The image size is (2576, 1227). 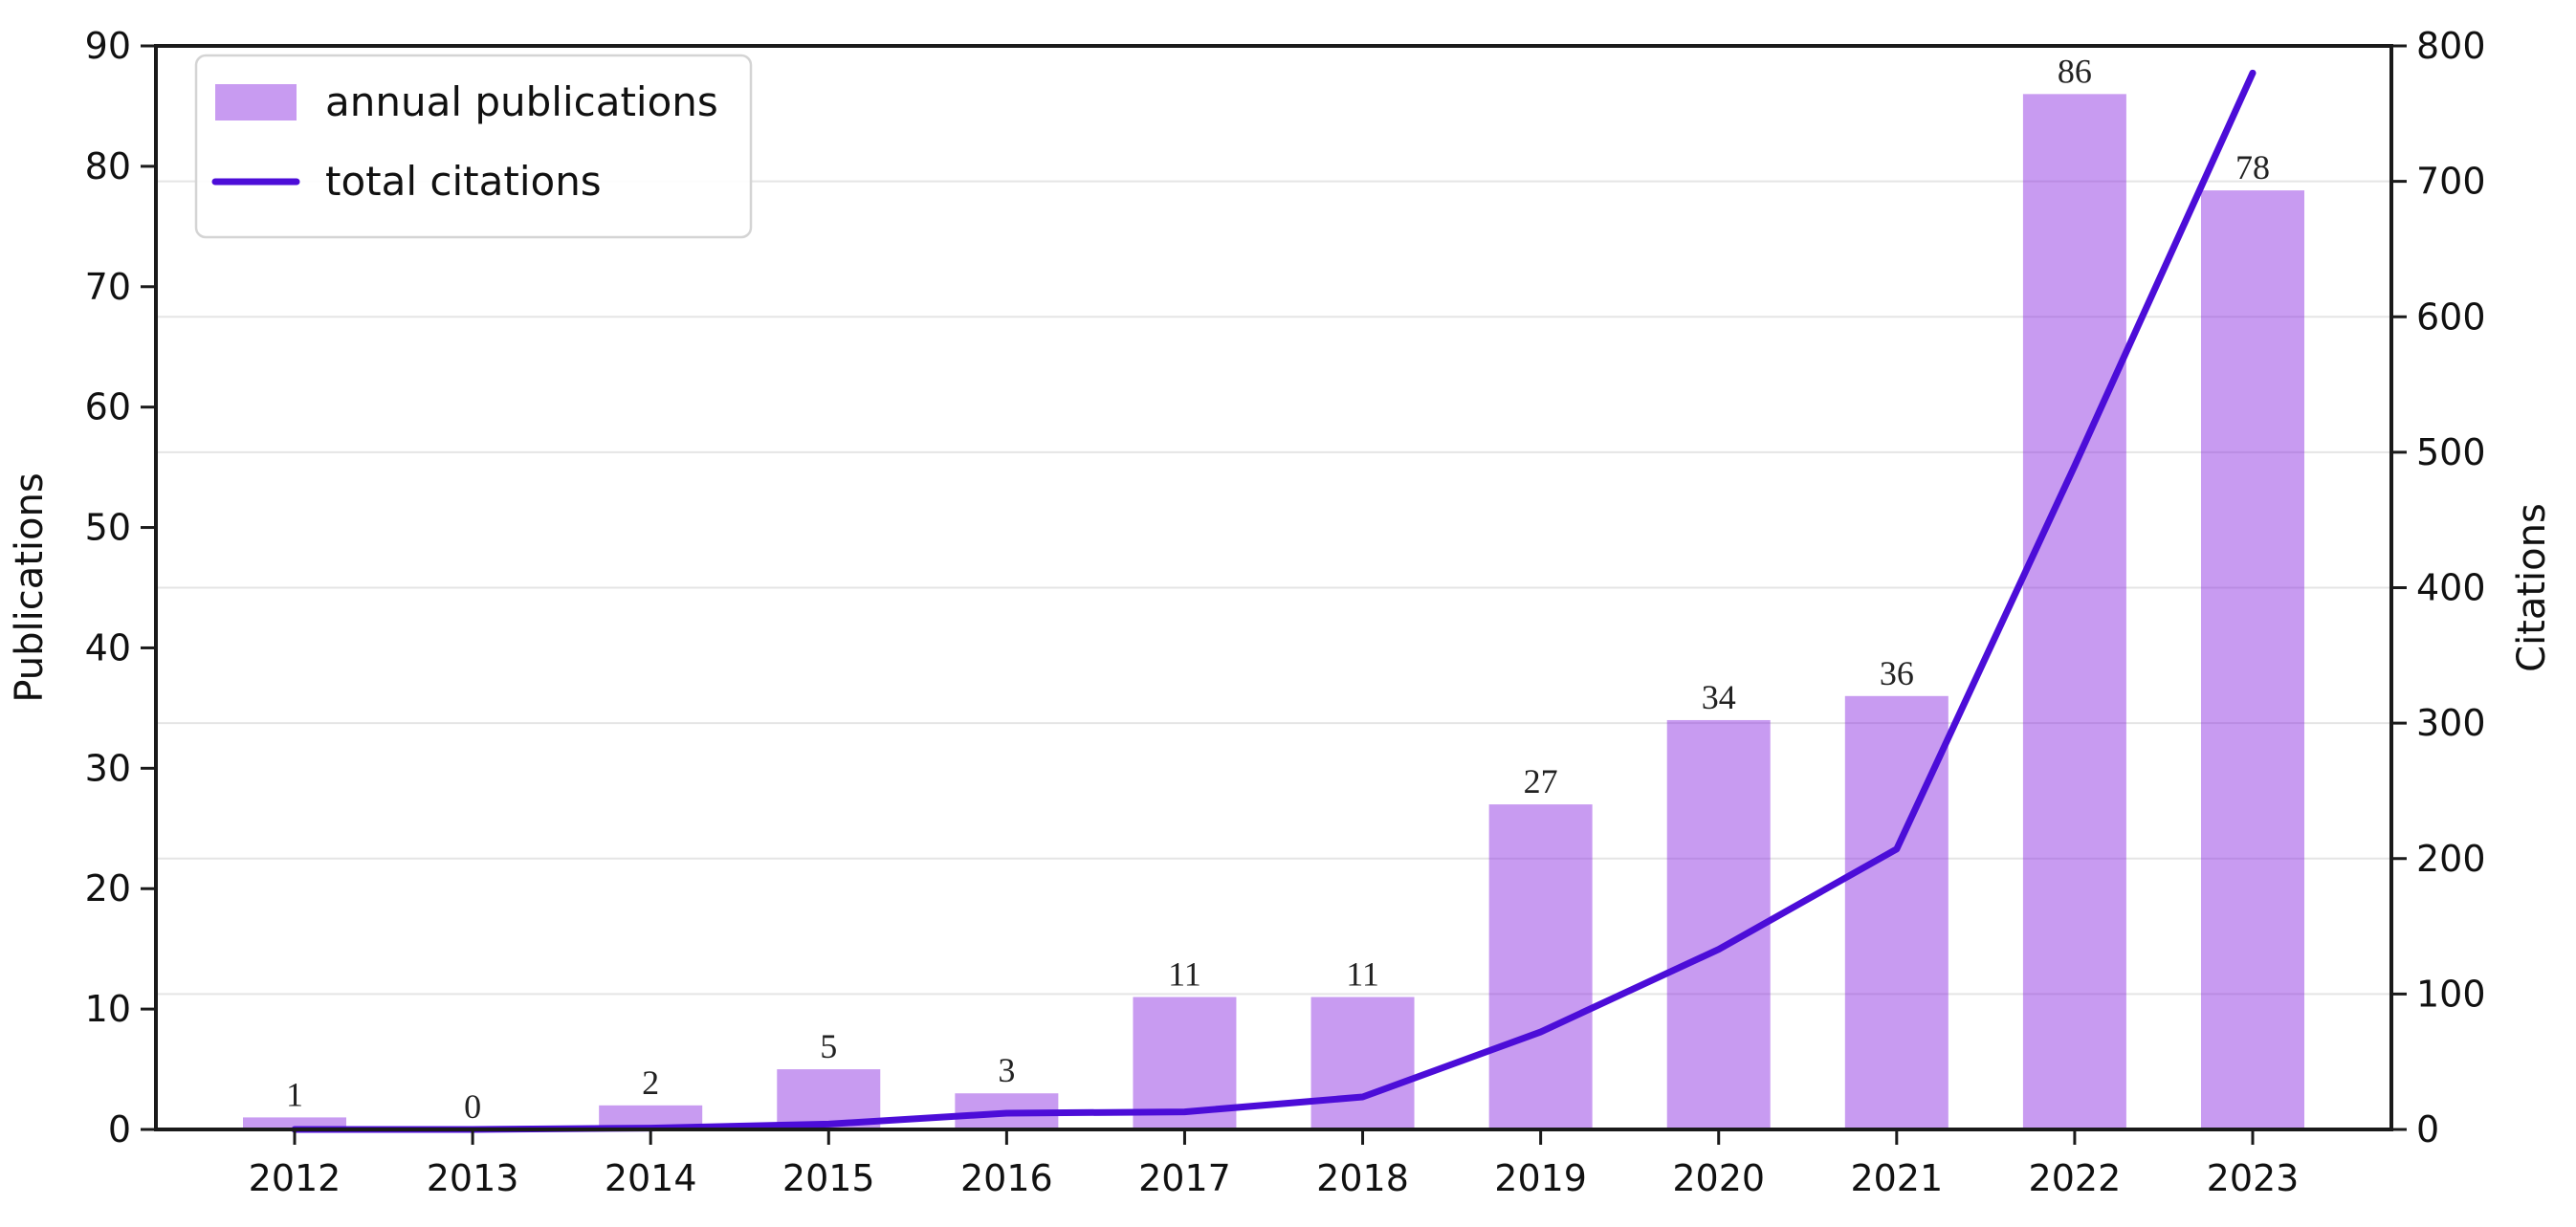 I want to click on x-tick-label-2017: 2017, so click(x=1184, y=1178).